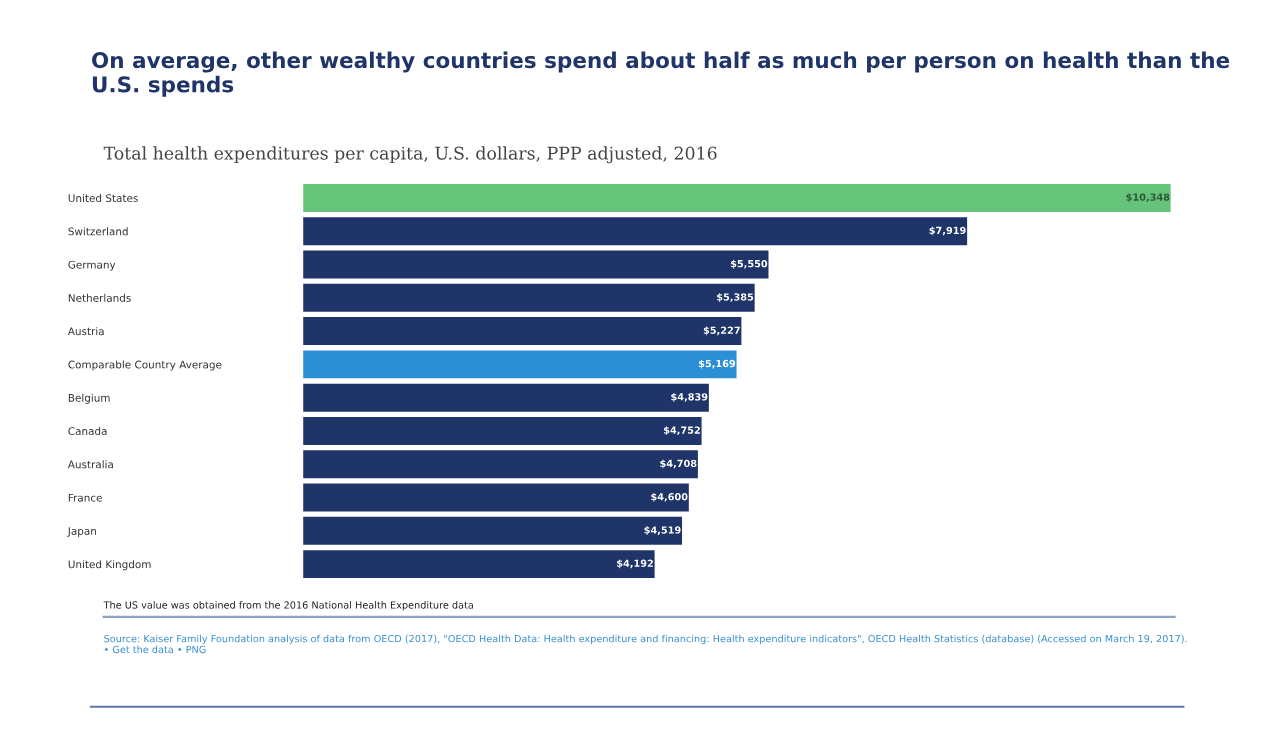 The width and height of the screenshot is (1263, 737). I want to click on data-label: $4,600, so click(669, 497).